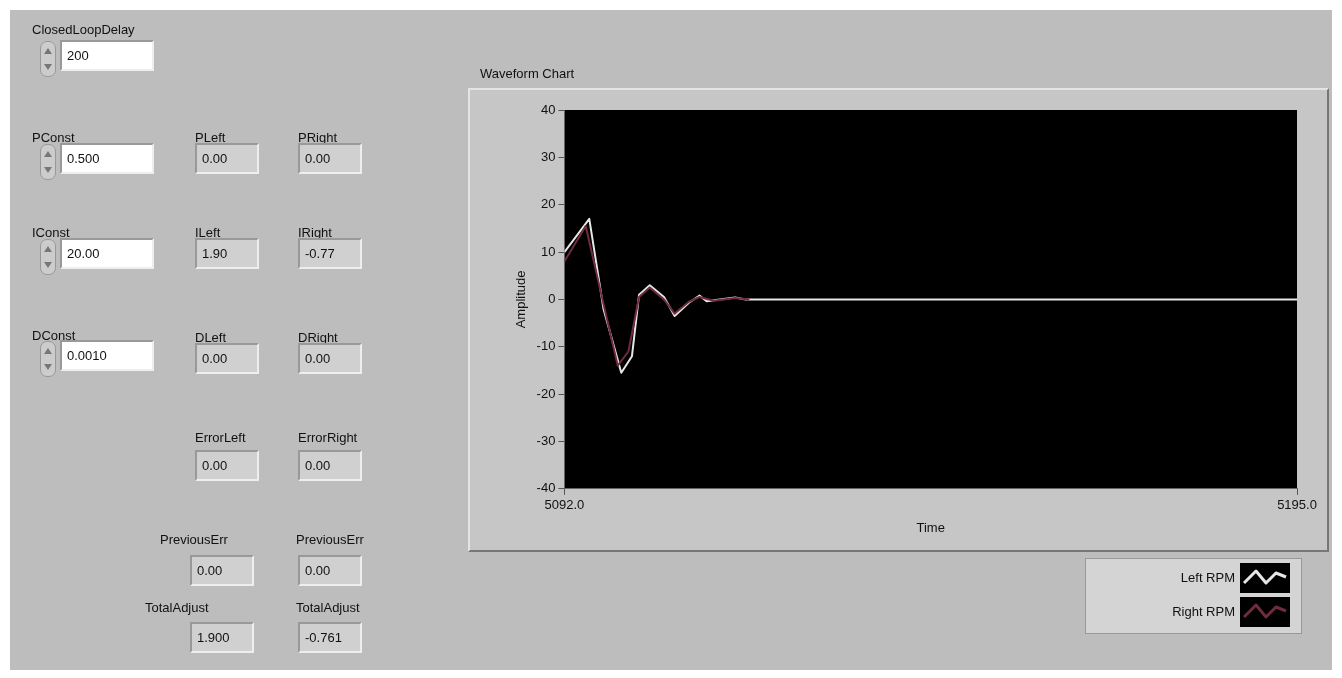 This screenshot has height=678, width=1342. I want to click on y-tick-label: 20, so click(548, 204).